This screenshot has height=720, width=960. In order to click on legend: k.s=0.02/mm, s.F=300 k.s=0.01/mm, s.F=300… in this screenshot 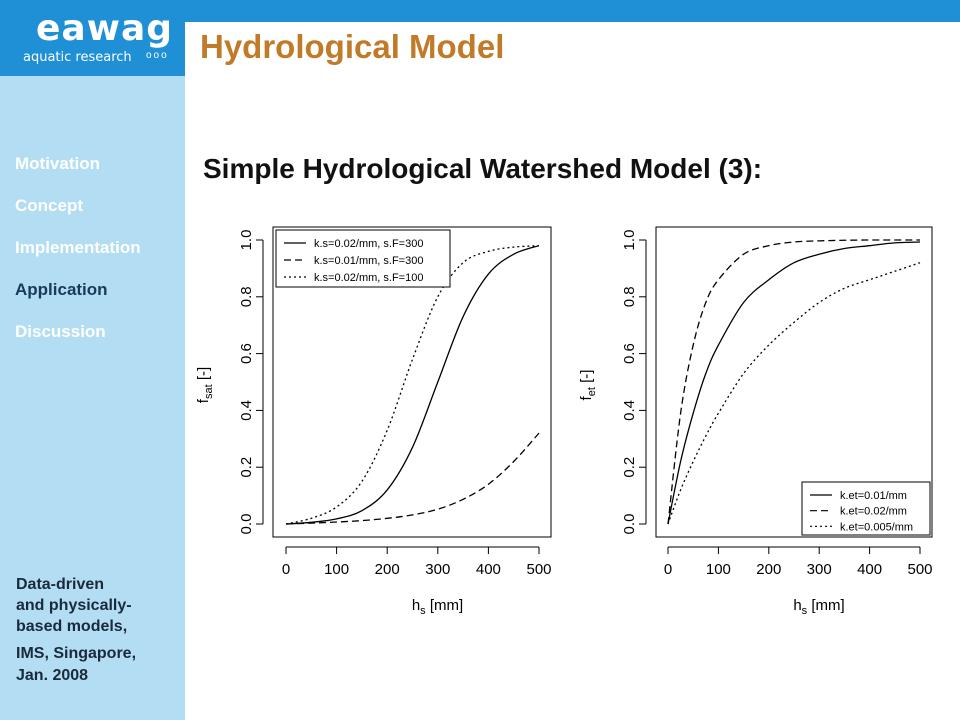, I will do `click(363, 258)`.